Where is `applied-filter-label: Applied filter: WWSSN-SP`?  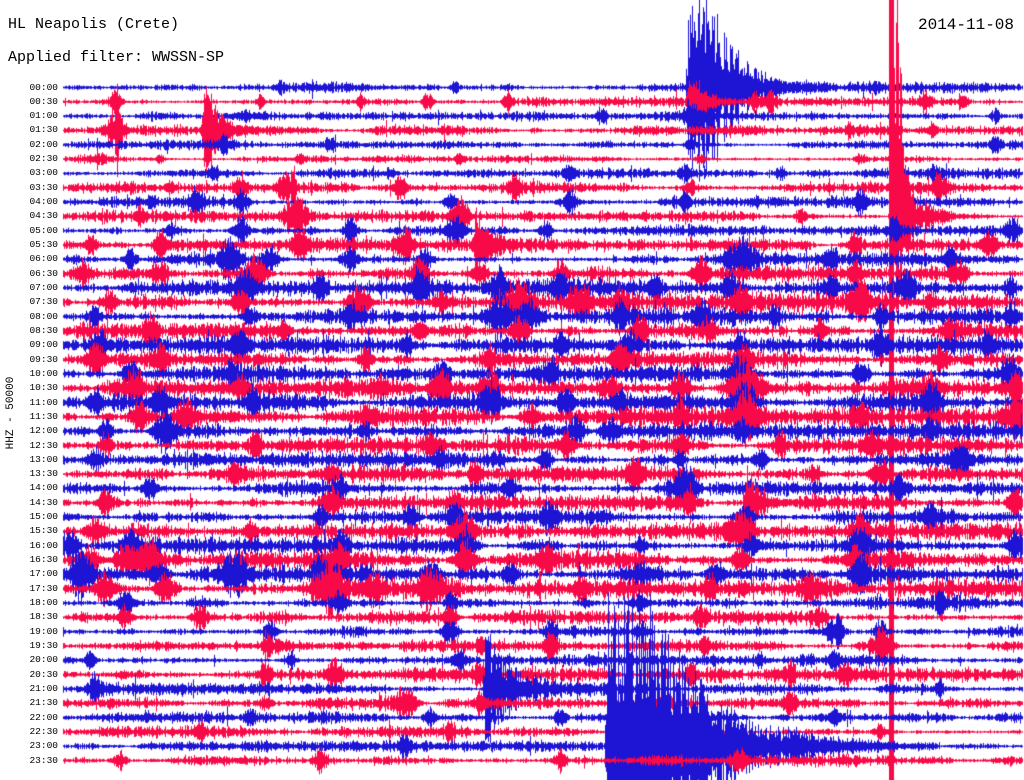 applied-filter-label: Applied filter: WWSSN-SP is located at coordinates (116, 57).